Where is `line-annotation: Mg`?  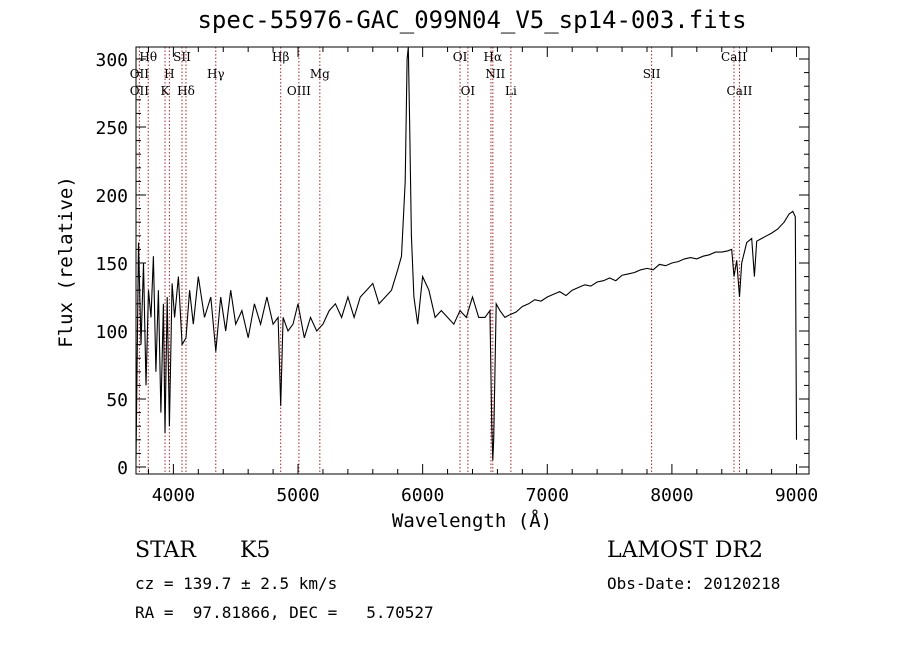 line-annotation: Mg is located at coordinates (320, 74).